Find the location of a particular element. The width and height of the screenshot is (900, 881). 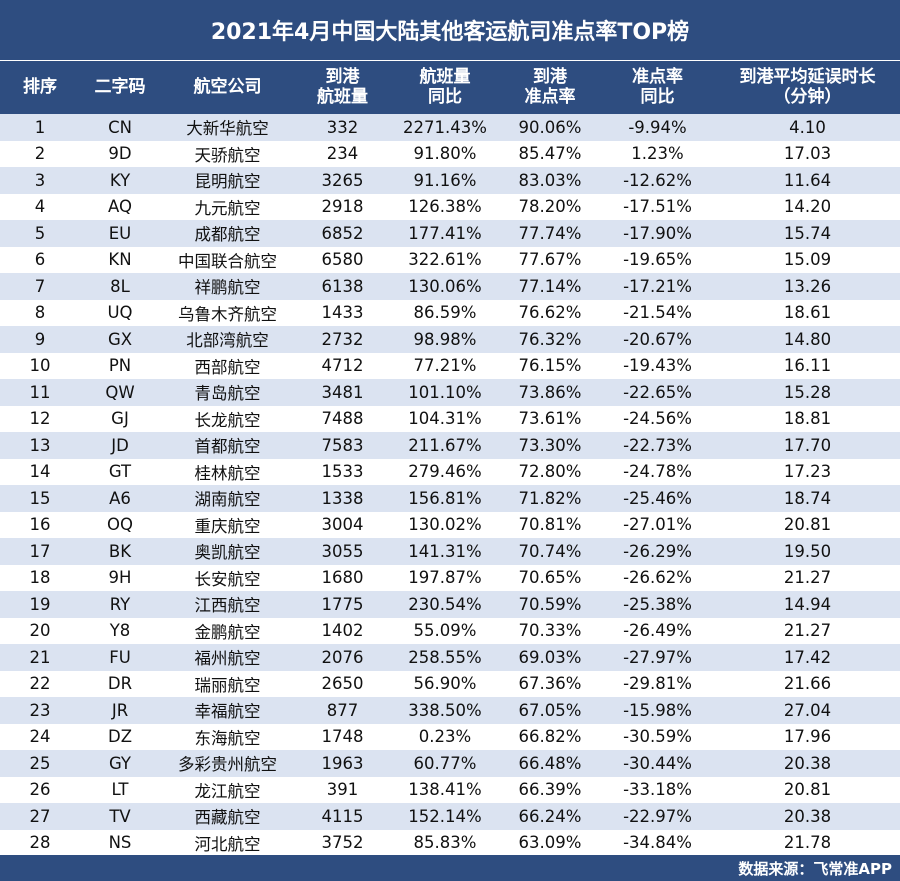

cell-arrivals-yoy: 126.38% is located at coordinates (445, 207).